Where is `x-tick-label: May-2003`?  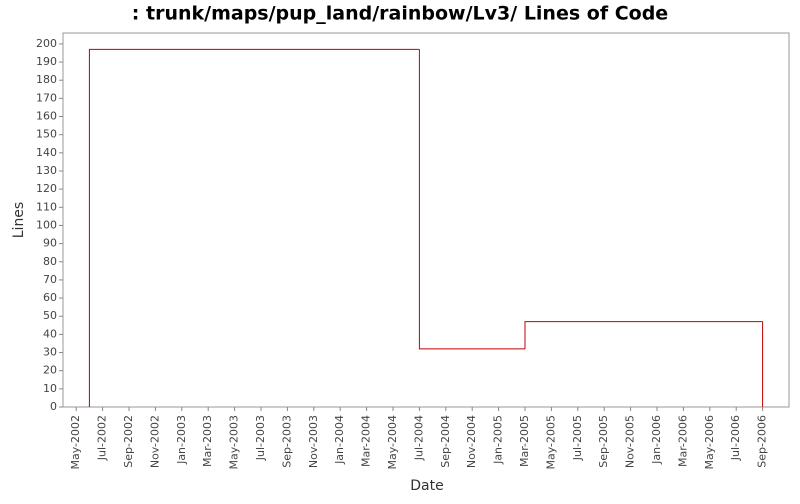 x-tick-label: May-2003 is located at coordinates (234, 442).